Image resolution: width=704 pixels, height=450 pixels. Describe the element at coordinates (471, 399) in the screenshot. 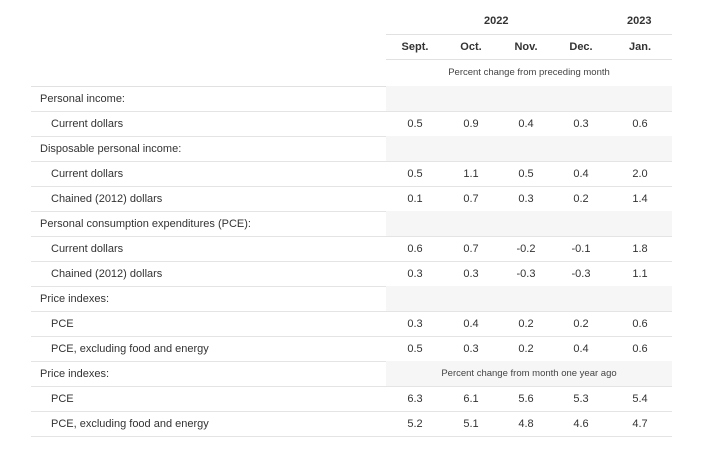

I see `table-cell: 6.1` at that location.